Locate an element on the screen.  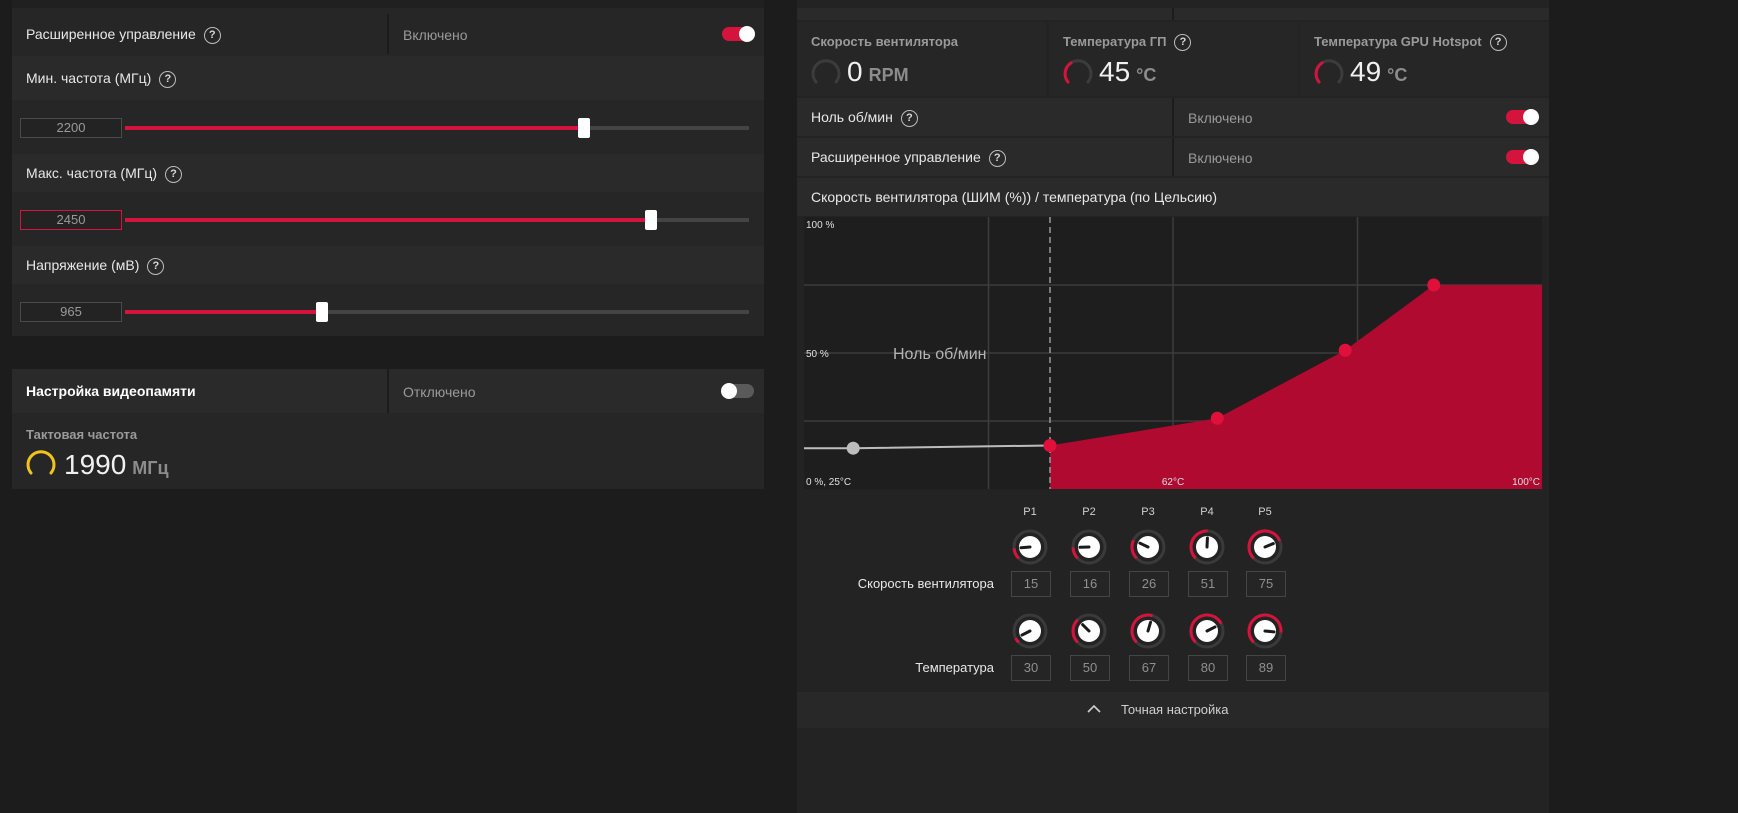
curve-point is located at coordinates (1050, 445).